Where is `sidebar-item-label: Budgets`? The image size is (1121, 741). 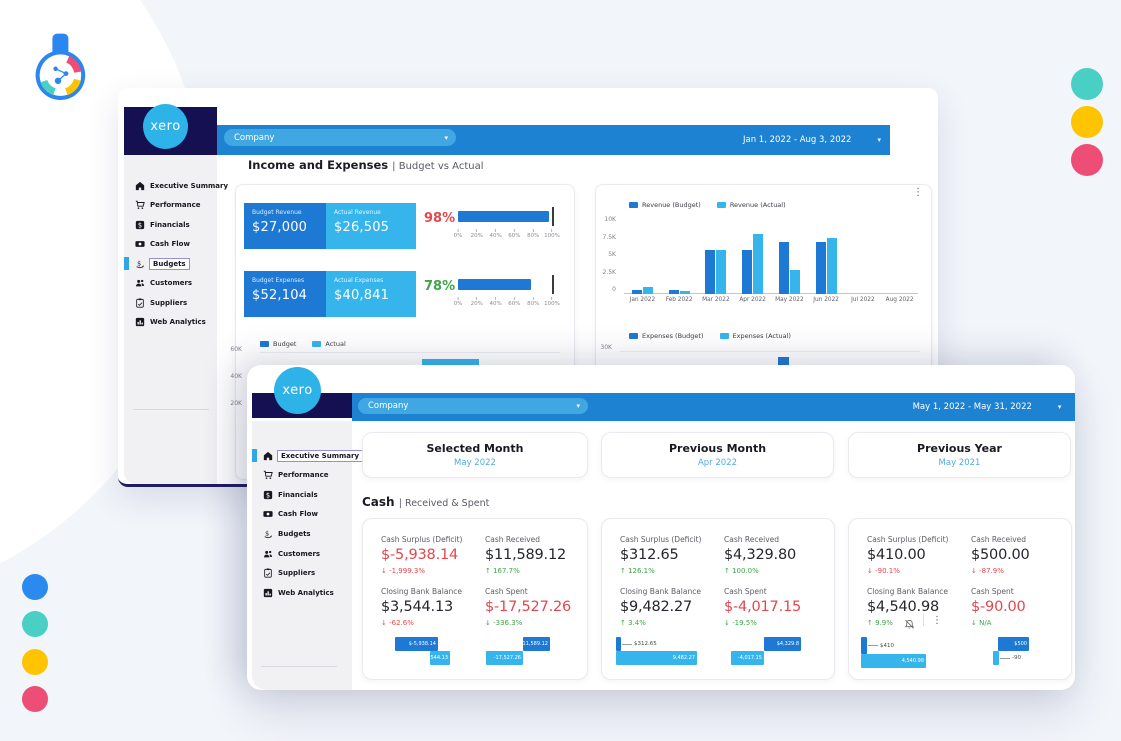
sidebar-item-label: Budgets is located at coordinates (294, 533).